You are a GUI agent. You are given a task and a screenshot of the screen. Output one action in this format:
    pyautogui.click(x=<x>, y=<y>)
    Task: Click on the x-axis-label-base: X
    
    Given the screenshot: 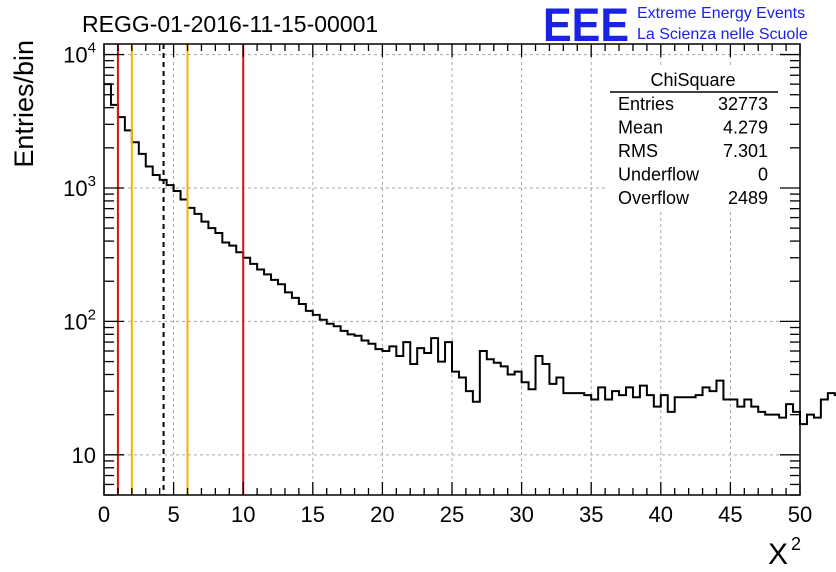 What is the action you would take?
    pyautogui.click(x=778, y=554)
    